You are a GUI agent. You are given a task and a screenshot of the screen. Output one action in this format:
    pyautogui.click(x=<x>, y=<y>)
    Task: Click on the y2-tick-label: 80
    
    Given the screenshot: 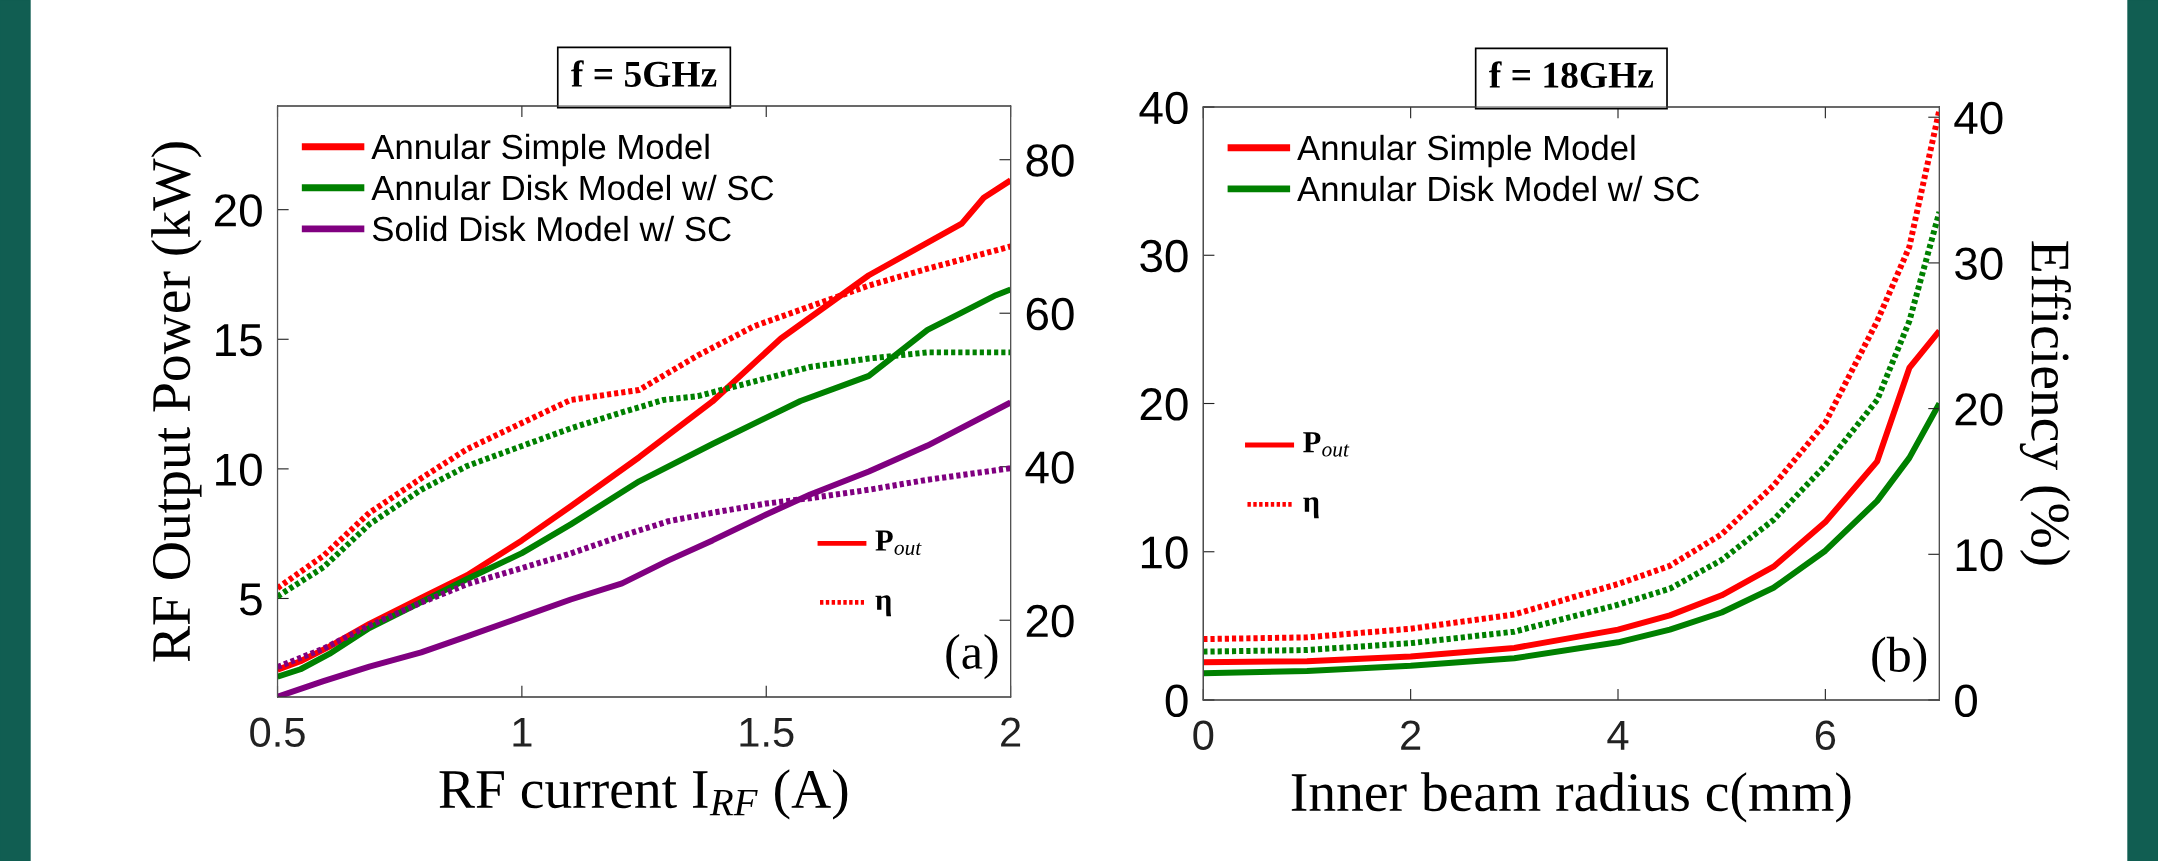 What is the action you would take?
    pyautogui.click(x=1050, y=160)
    